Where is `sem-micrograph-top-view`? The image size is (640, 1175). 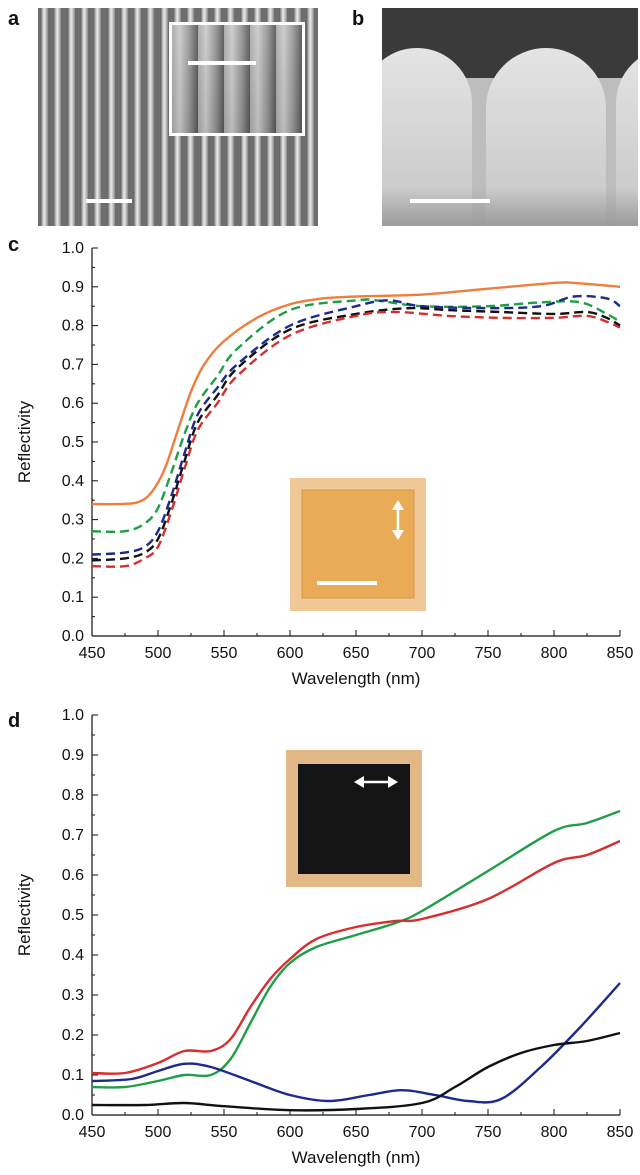
sem-micrograph-top-view is located at coordinates (178, 117).